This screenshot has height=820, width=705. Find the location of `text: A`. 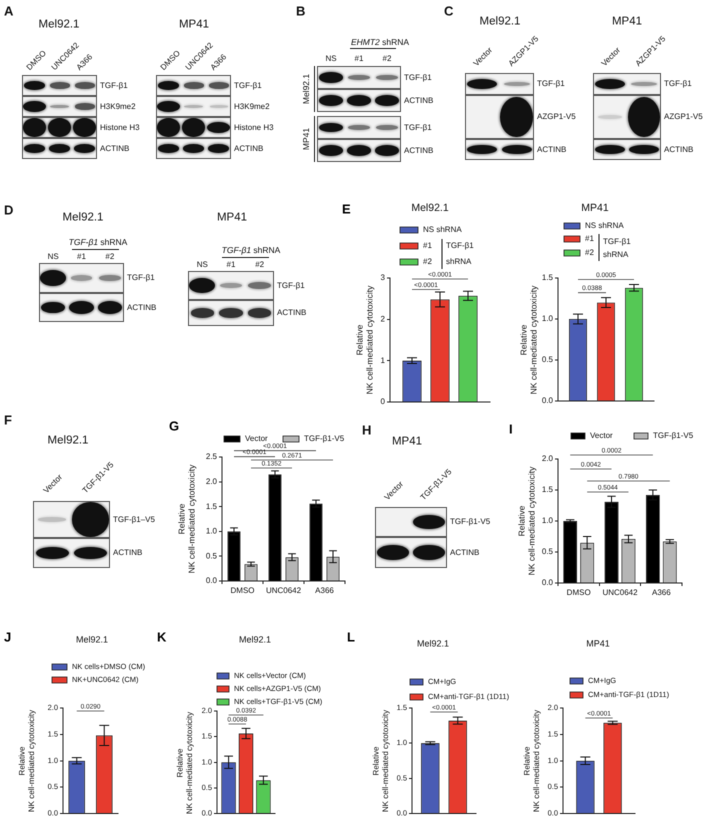

text: A is located at coordinates (9, 11).